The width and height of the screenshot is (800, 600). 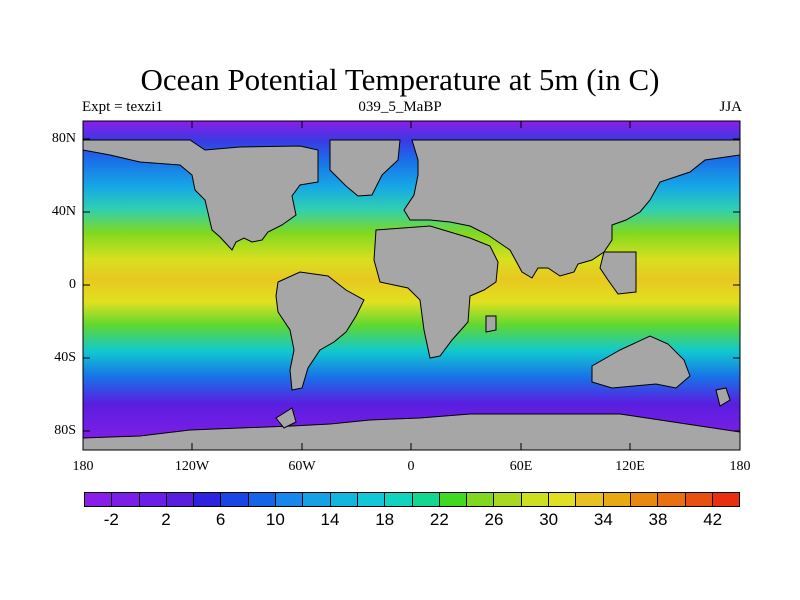 I want to click on lon-label-120e: 120E, so click(x=630, y=466).